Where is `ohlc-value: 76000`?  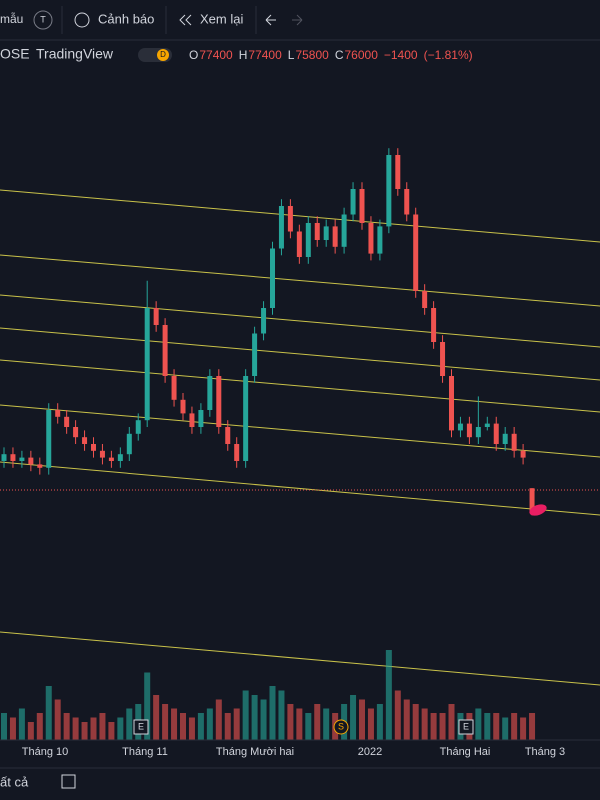 ohlc-value: 76000 is located at coordinates (362, 55).